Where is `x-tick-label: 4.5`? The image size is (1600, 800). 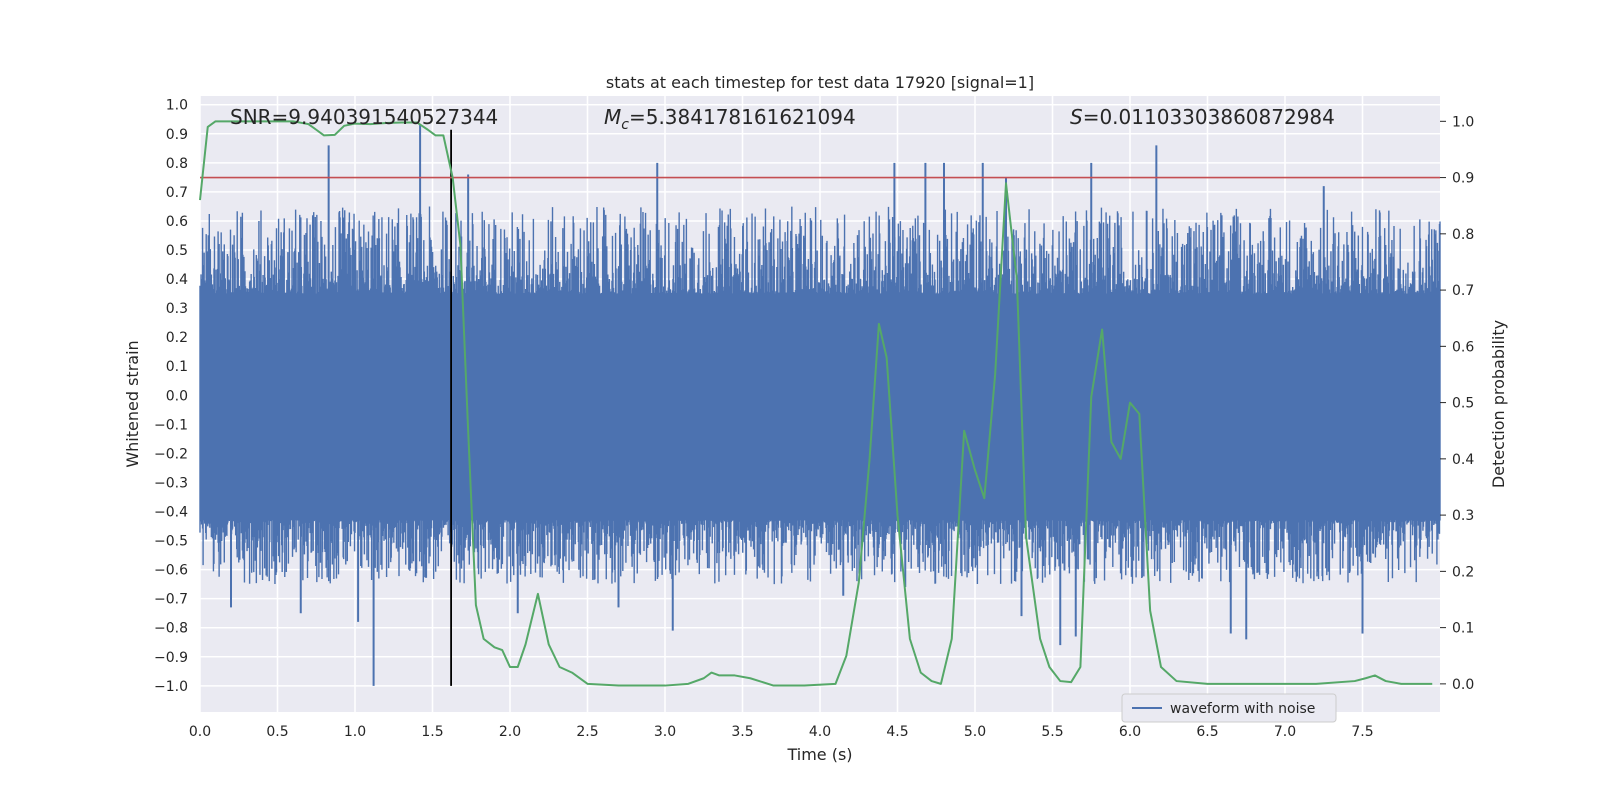 x-tick-label: 4.5 is located at coordinates (897, 732).